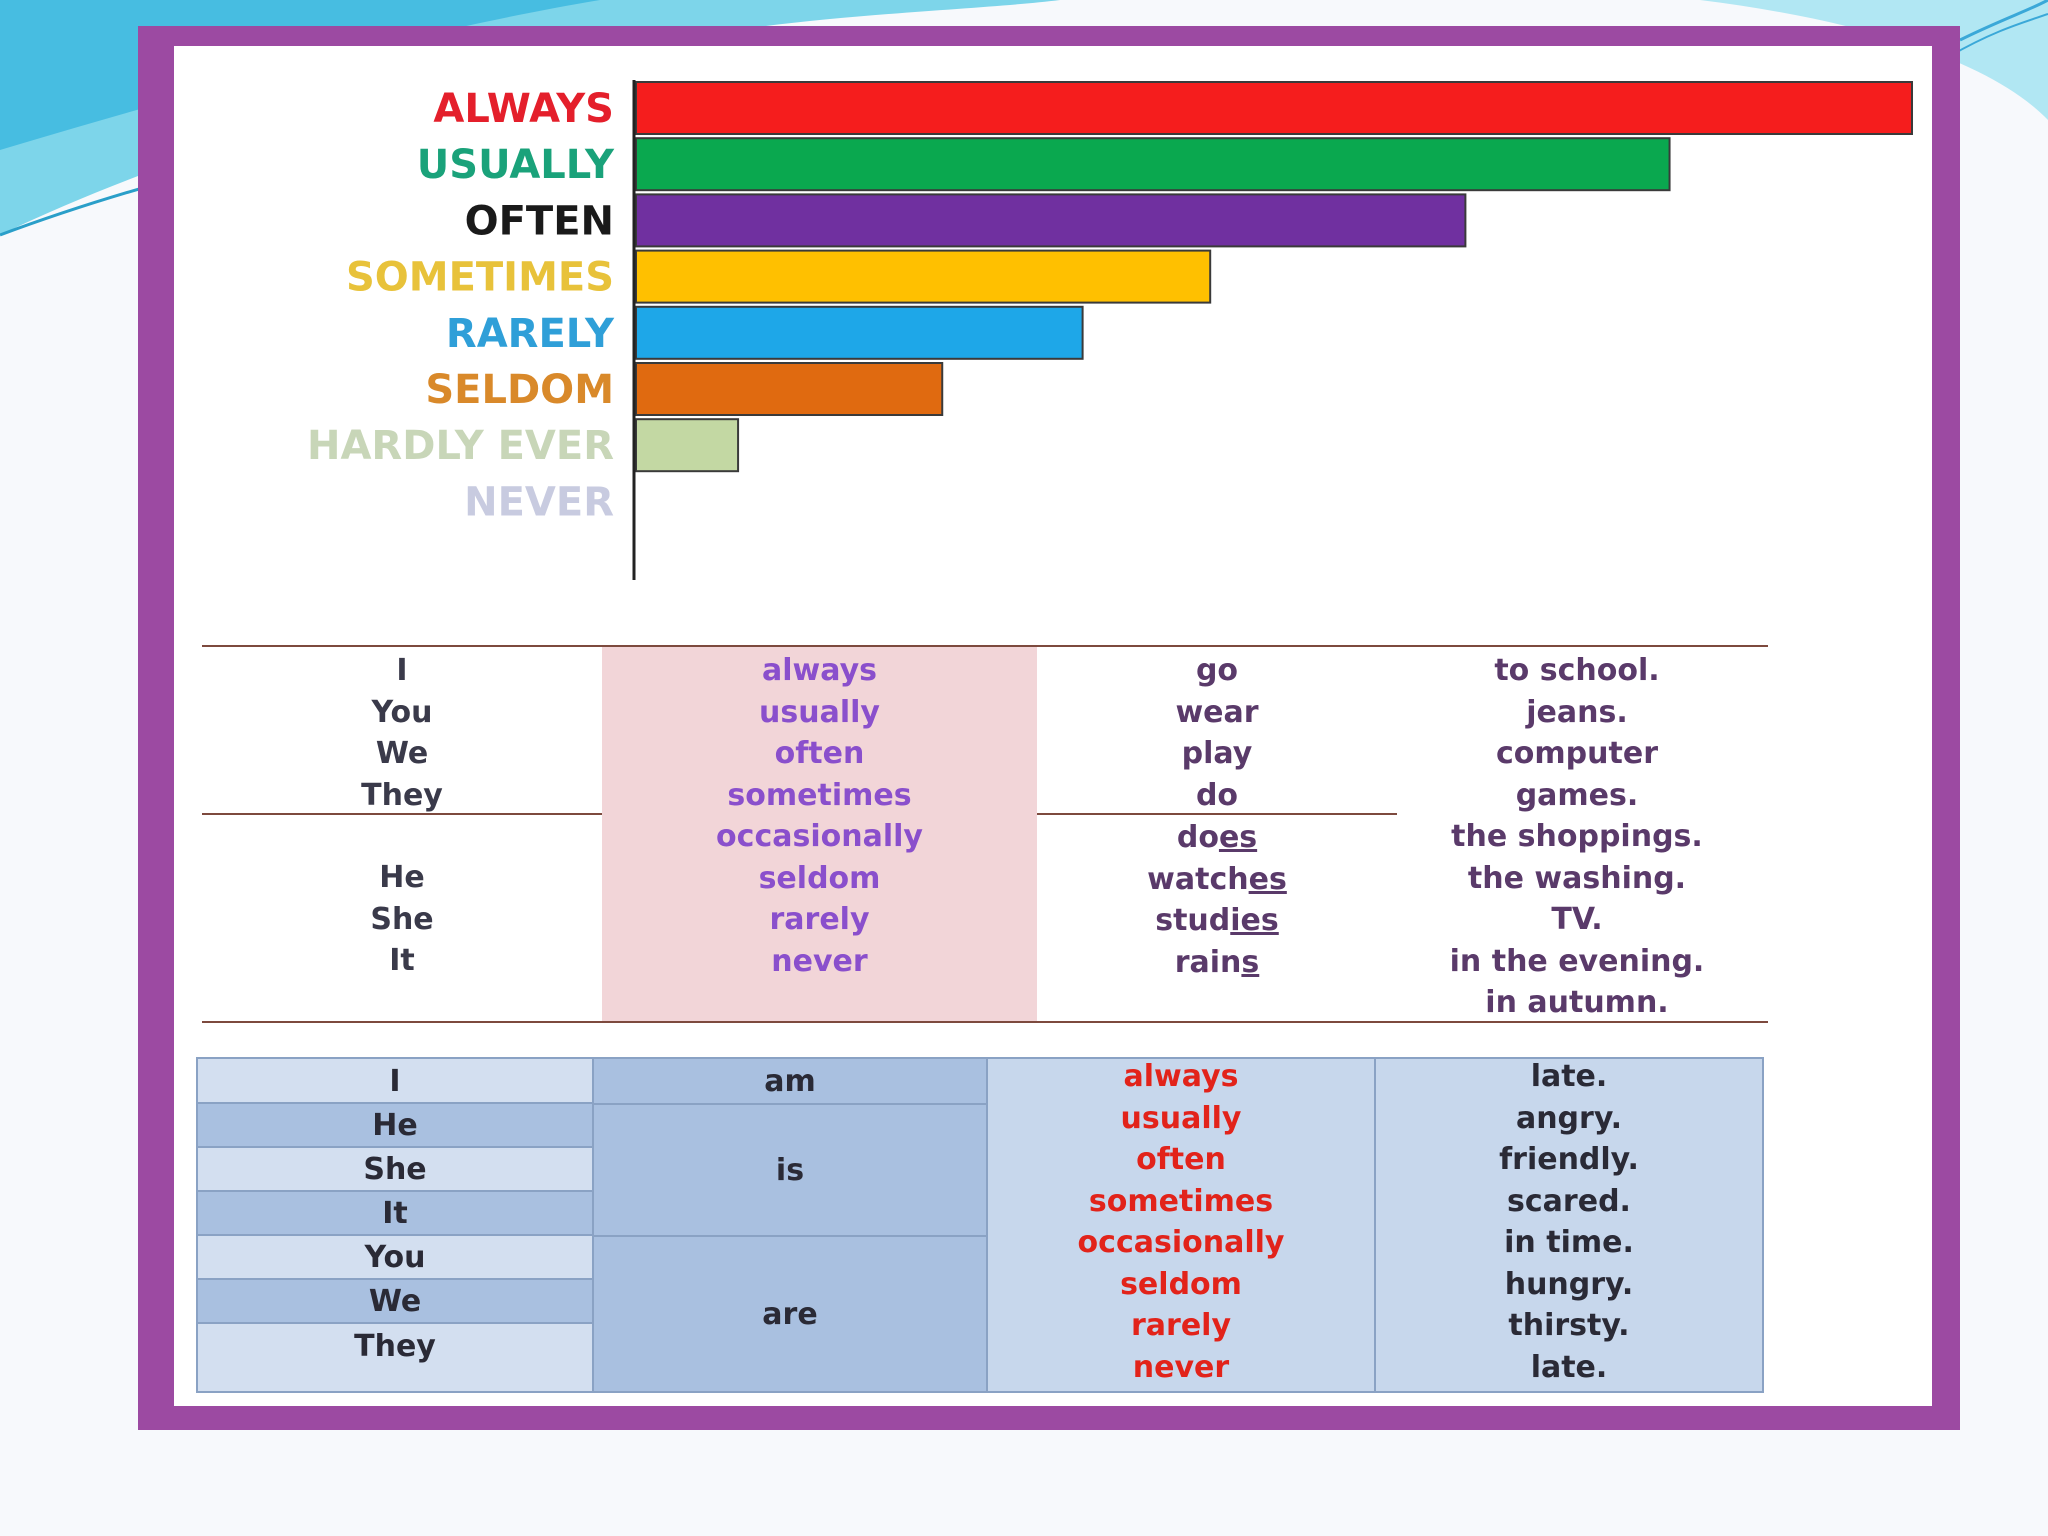 The image size is (2048, 1536). I want to click on be-form: are, so click(790, 1314).